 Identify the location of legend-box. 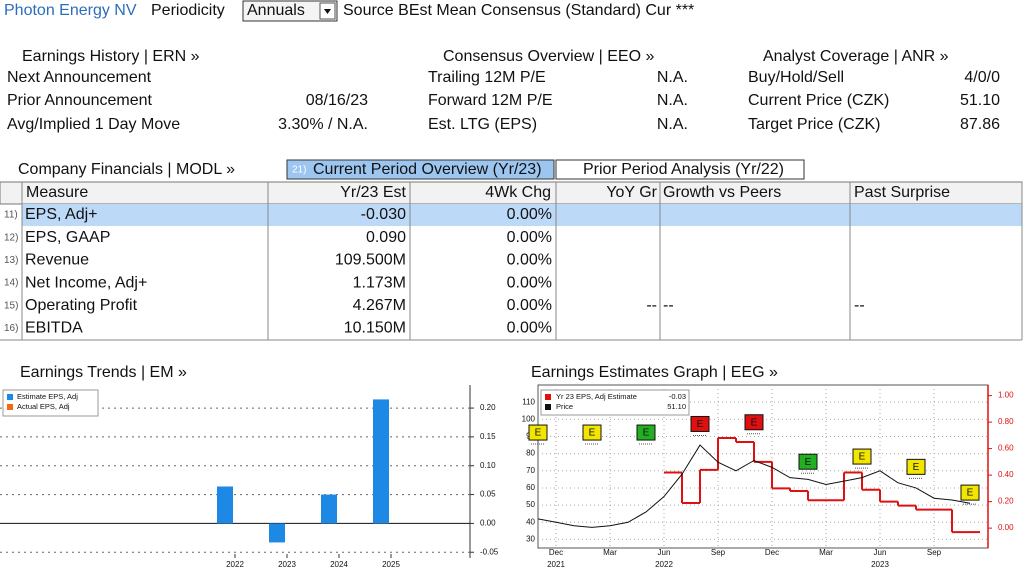
(50, 403).